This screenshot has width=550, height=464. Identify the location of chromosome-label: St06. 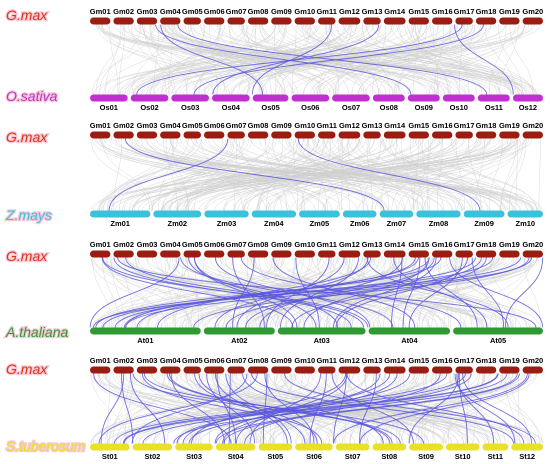
(314, 456).